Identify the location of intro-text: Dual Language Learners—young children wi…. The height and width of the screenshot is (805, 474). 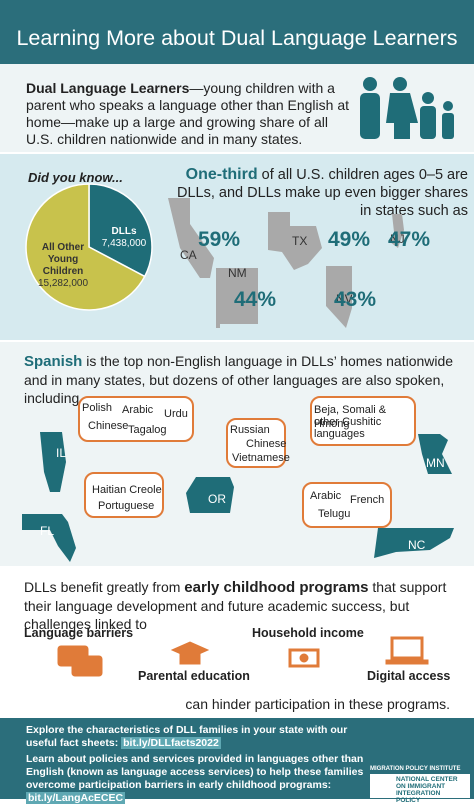
(188, 114).